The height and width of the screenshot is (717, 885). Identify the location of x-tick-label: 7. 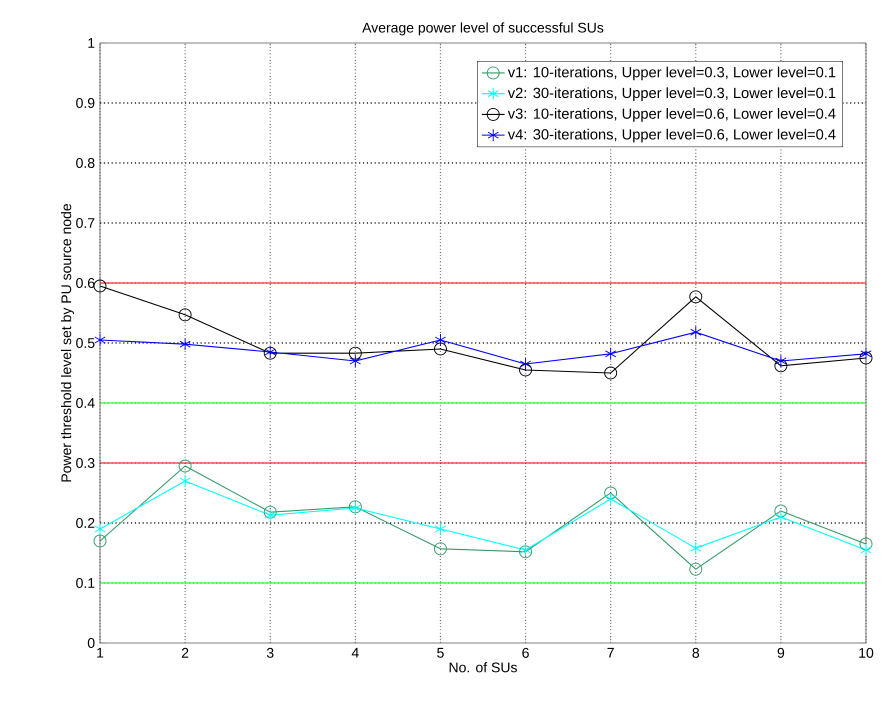
(610, 653).